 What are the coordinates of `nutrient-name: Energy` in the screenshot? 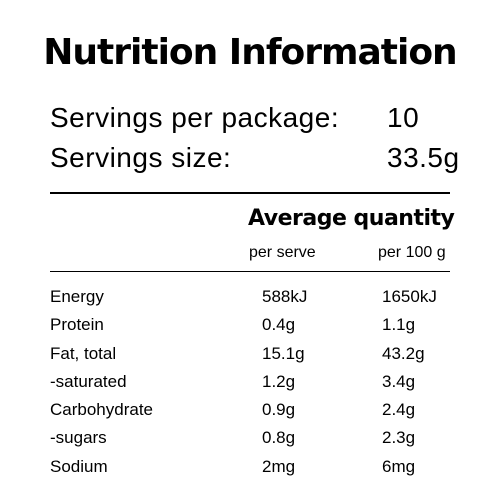 It's located at (77, 296).